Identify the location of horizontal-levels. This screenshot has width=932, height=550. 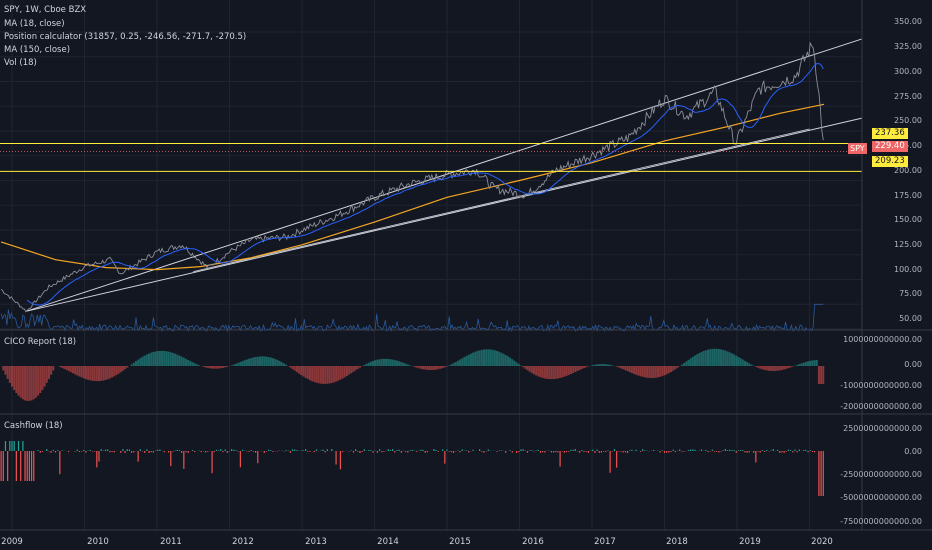
(431, 157).